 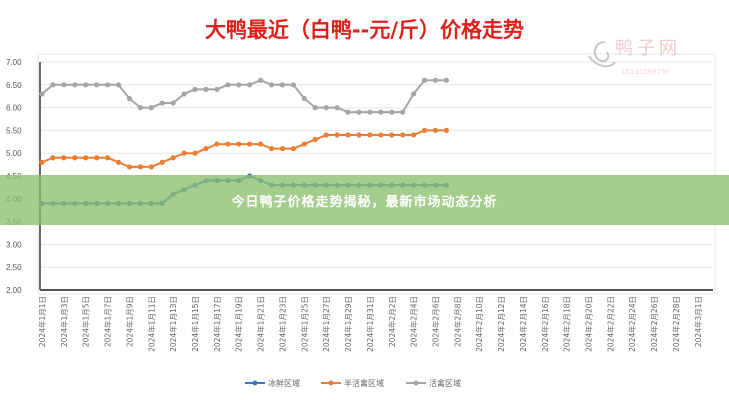 What do you see at coordinates (632, 324) in the screenshot?
I see `x-tick-label: 2024年2月24日` at bounding box center [632, 324].